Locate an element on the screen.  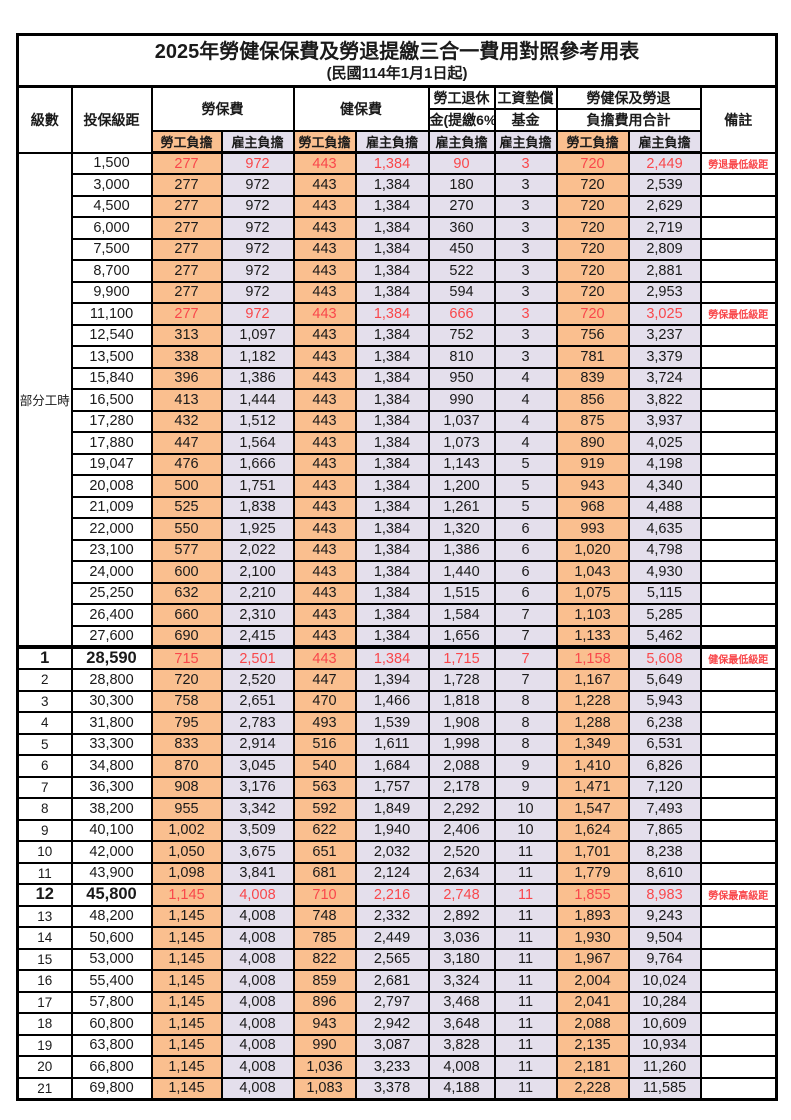
cell-total-worker: 875 is located at coordinates (592, 421).